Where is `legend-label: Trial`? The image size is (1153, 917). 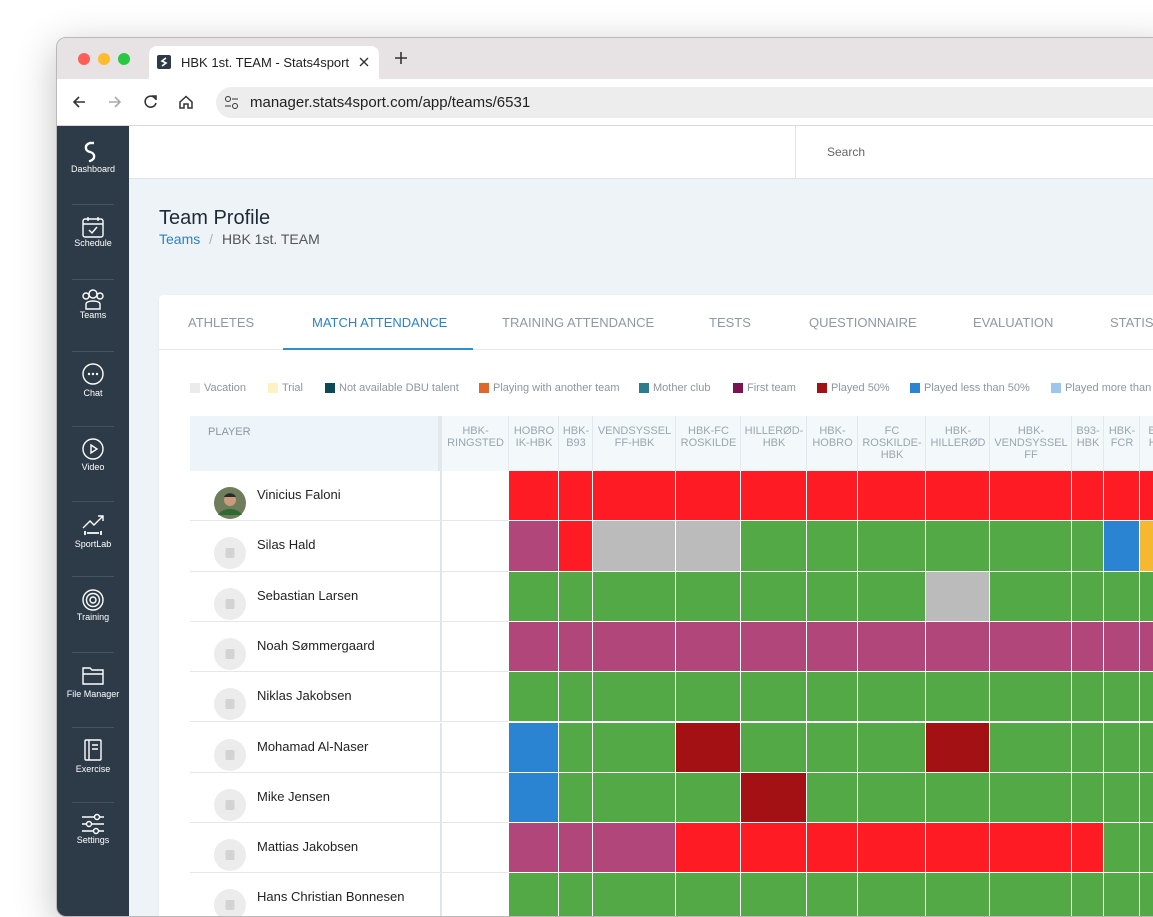
legend-label: Trial is located at coordinates (292, 388).